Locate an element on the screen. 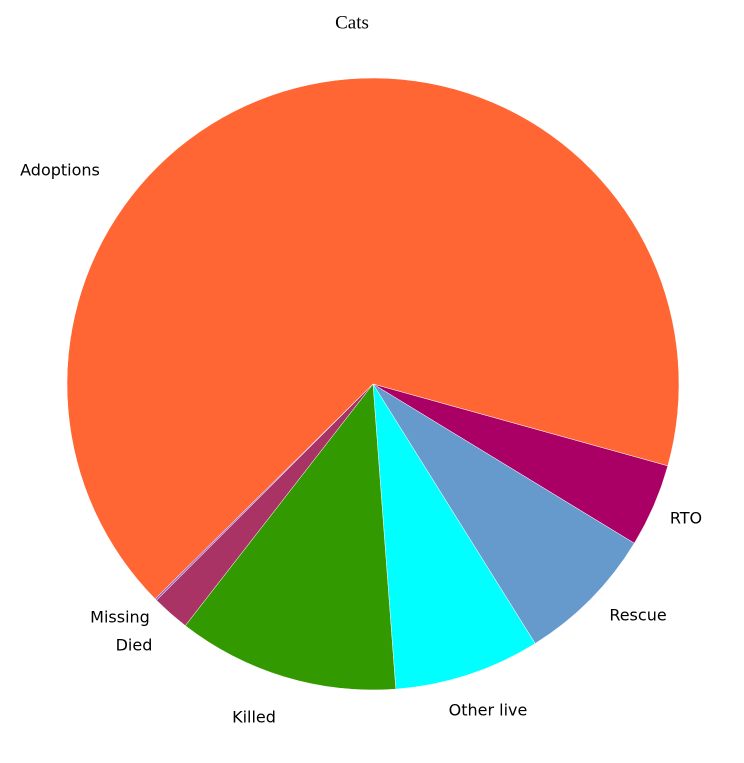 Image resolution: width=744 pixels, height=763 pixels. slice-label: Died is located at coordinates (134, 645).